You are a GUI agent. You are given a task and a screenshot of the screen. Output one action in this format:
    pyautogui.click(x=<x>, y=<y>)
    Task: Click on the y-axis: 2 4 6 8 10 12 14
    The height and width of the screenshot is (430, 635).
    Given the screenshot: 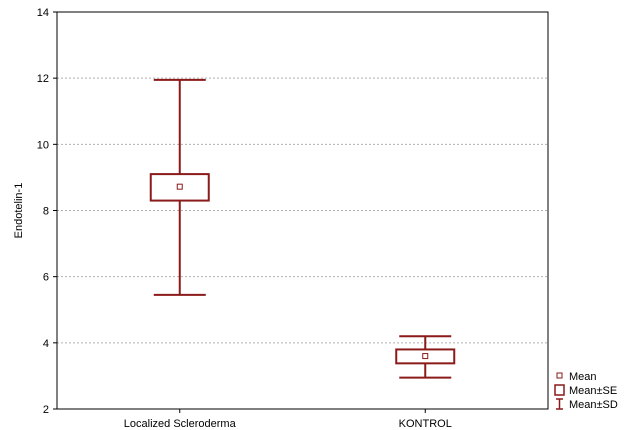 What is the action you would take?
    pyautogui.click(x=47, y=211)
    